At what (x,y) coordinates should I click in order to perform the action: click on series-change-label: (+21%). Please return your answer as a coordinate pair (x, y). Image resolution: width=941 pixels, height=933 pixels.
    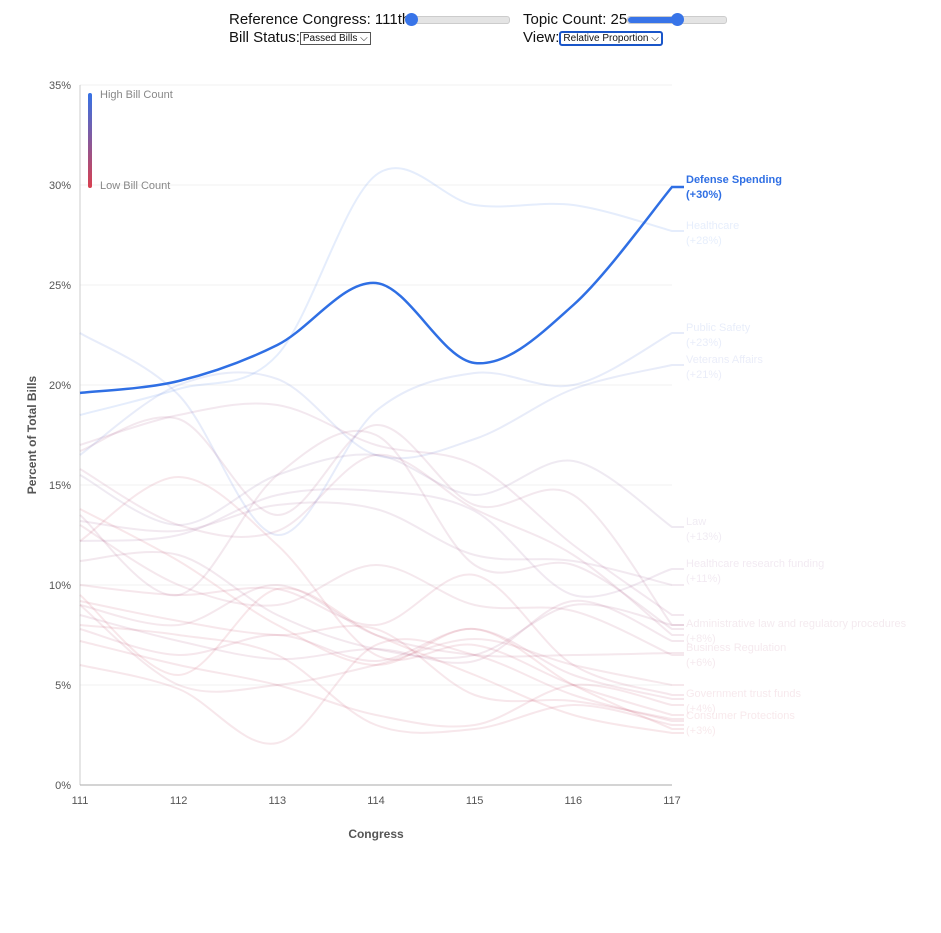
    Looking at the image, I should click on (704, 375).